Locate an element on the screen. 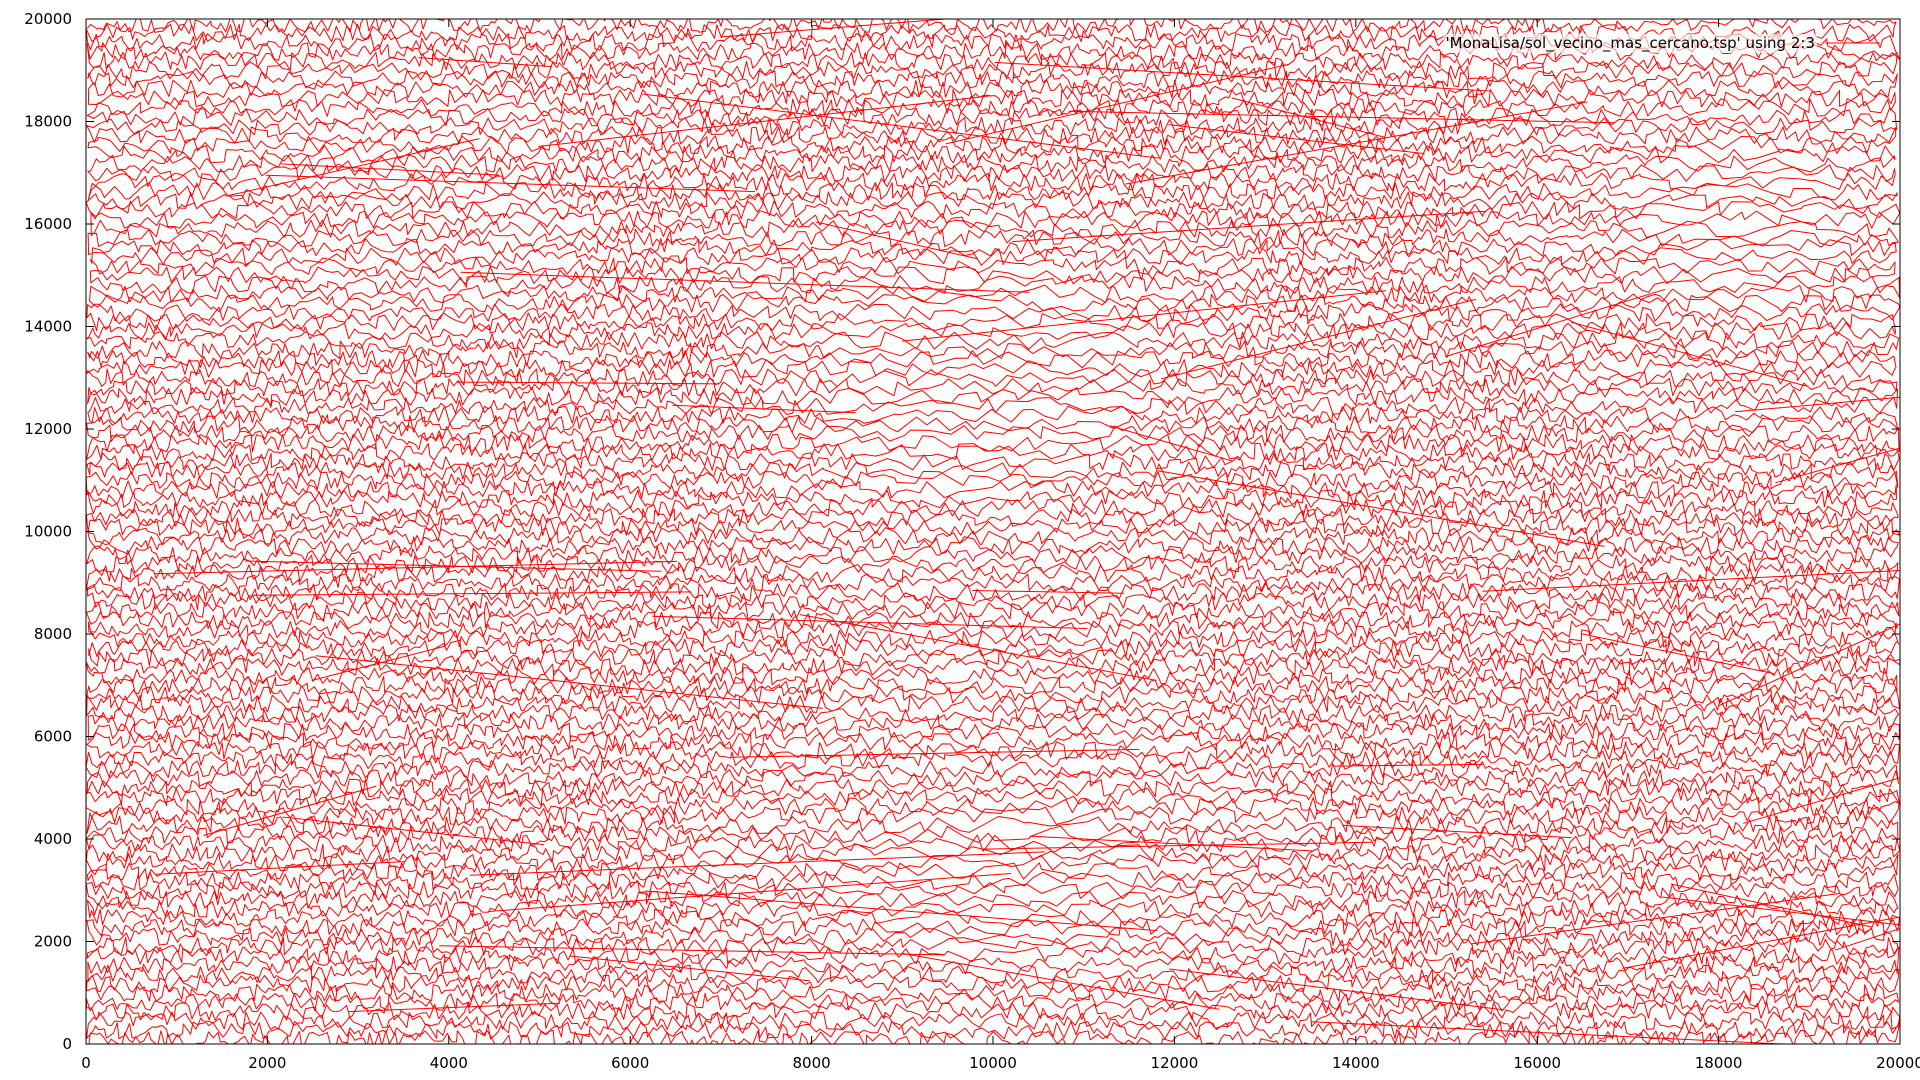 This screenshot has height=1080, width=1920. x-tick-label: 20000 is located at coordinates (1898, 1063).